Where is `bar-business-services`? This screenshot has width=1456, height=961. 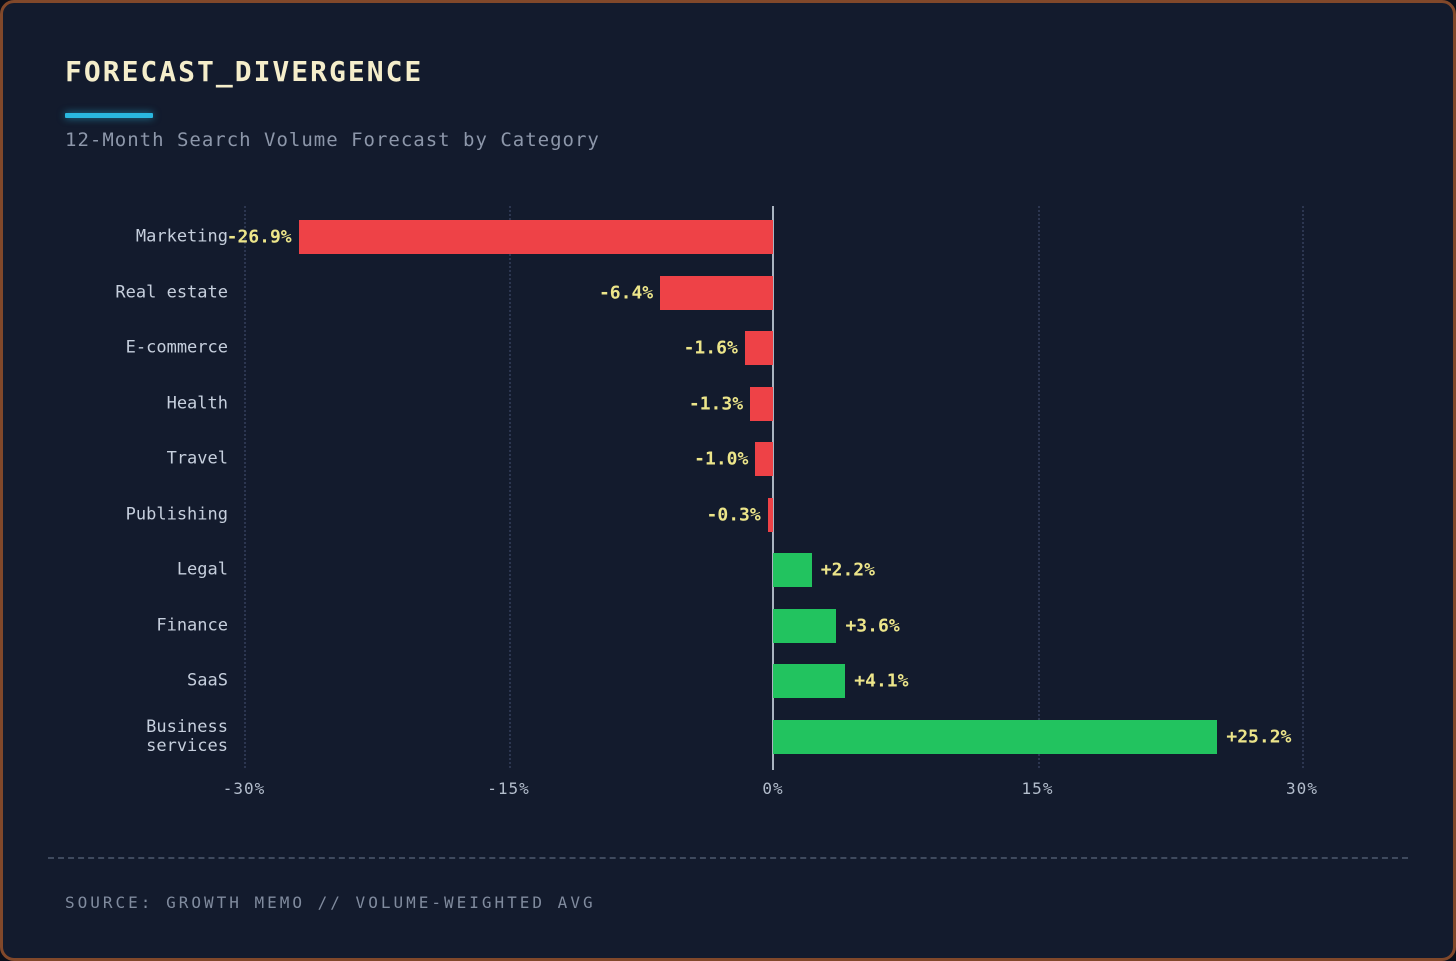
bar-business-services is located at coordinates (995, 736).